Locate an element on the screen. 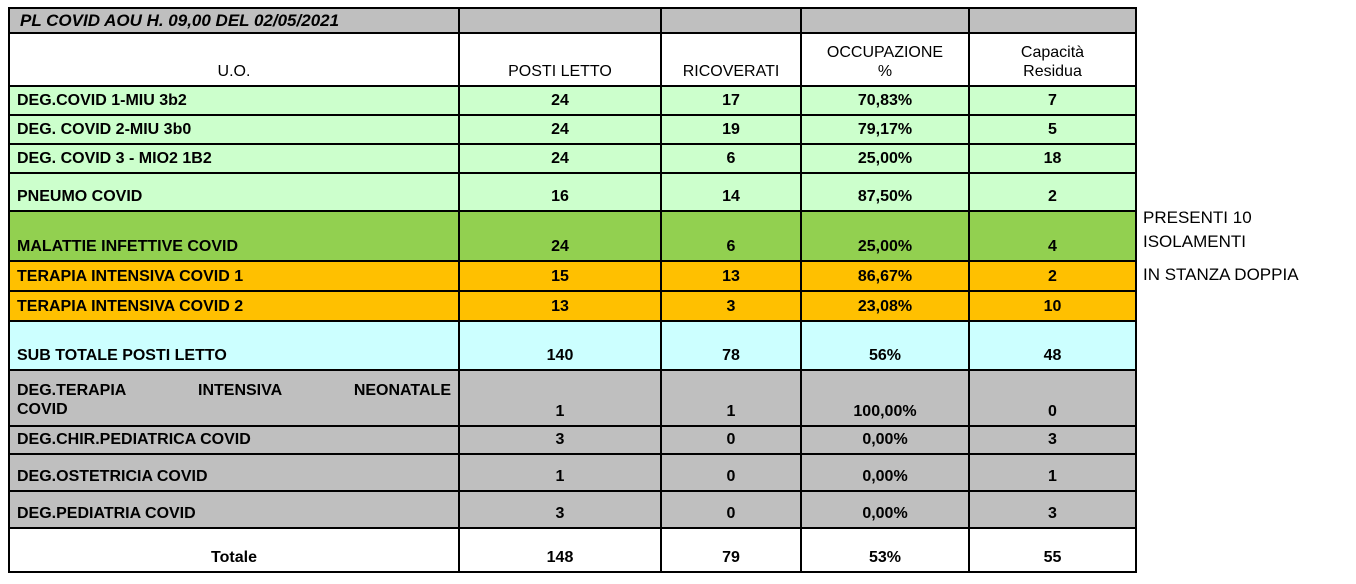  uo-cell: DEG.OSTETRICIA COVID is located at coordinates (234, 472).